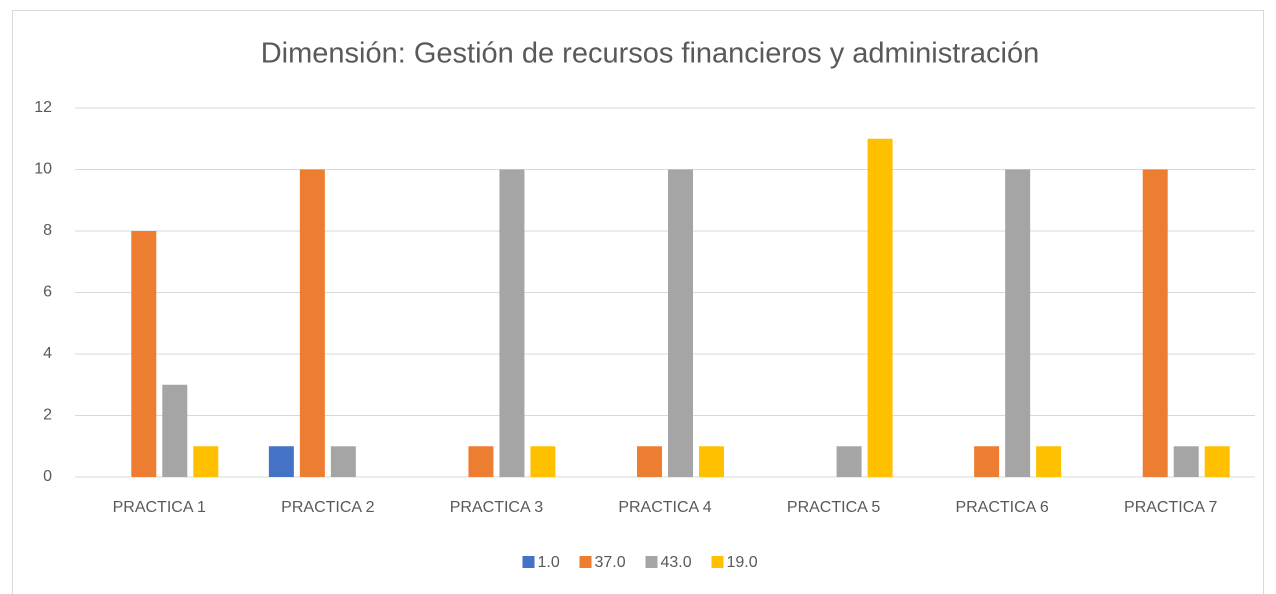 This screenshot has width=1276, height=594. I want to click on legend-label: 19.0, so click(742, 562).